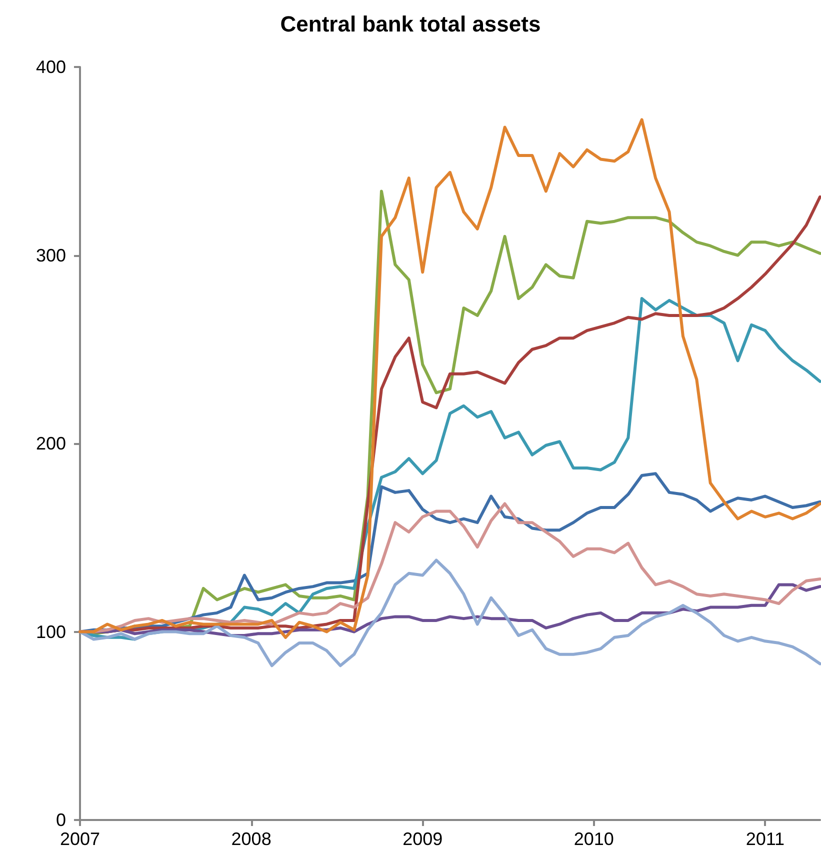  What do you see at coordinates (51, 67) in the screenshot?
I see `y-tick-label: 400` at bounding box center [51, 67].